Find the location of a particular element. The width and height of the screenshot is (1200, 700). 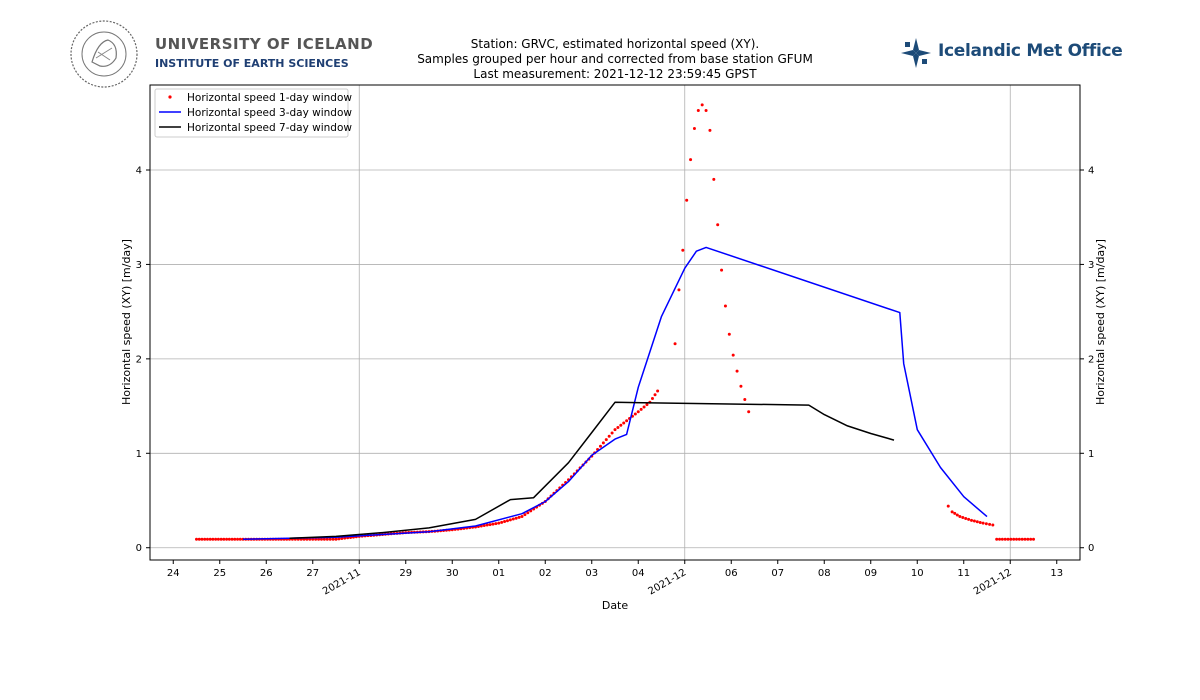

y-tick-label-left: 4 is located at coordinates (139, 170).